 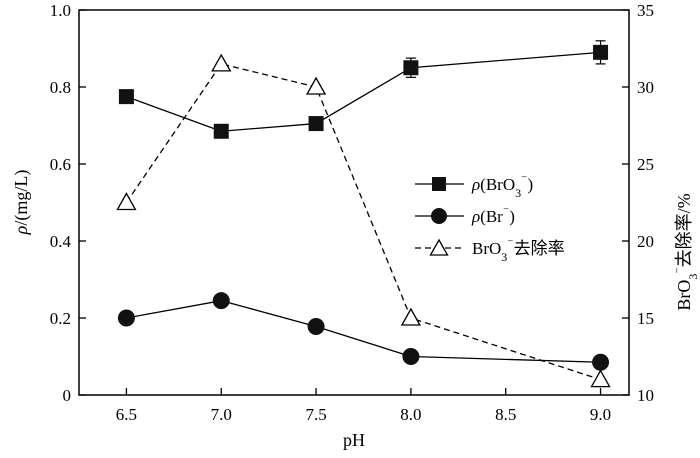 I want to click on x-tick-label: 7.5, so click(x=315, y=414).